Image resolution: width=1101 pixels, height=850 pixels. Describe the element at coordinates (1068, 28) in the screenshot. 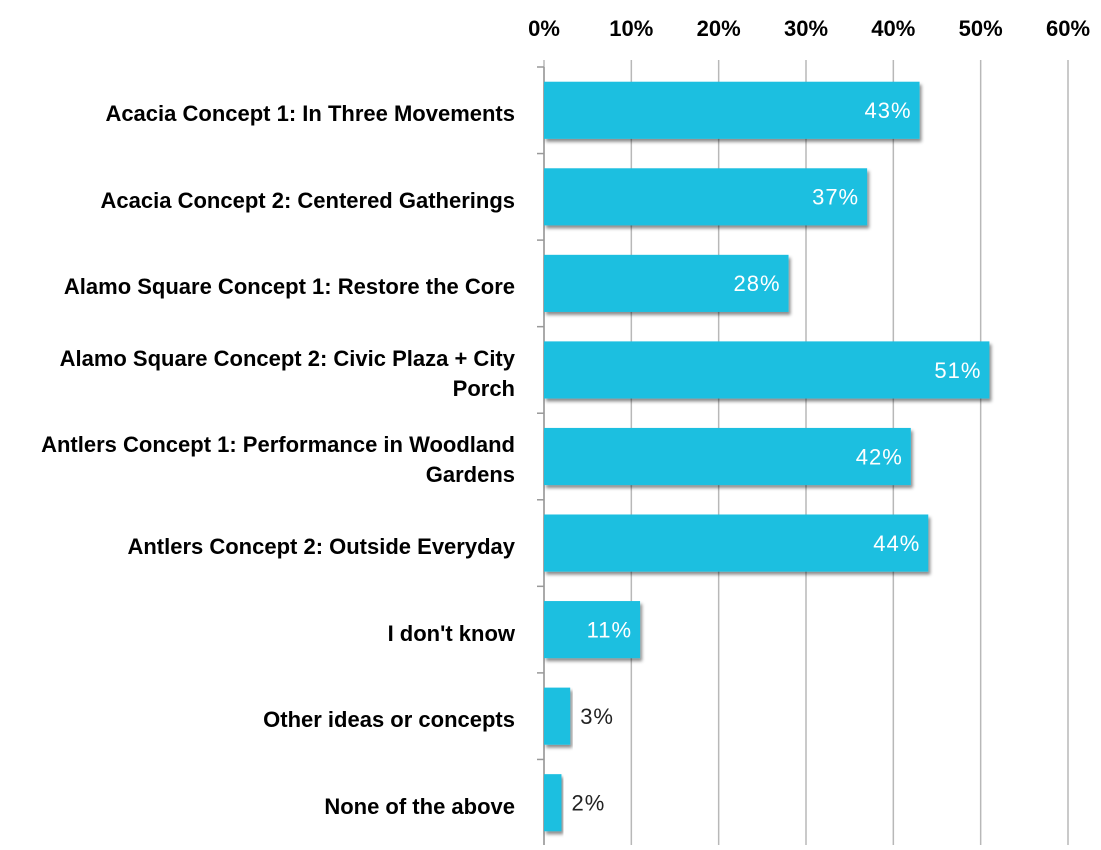

I see `x-tick-label: 60%` at that location.